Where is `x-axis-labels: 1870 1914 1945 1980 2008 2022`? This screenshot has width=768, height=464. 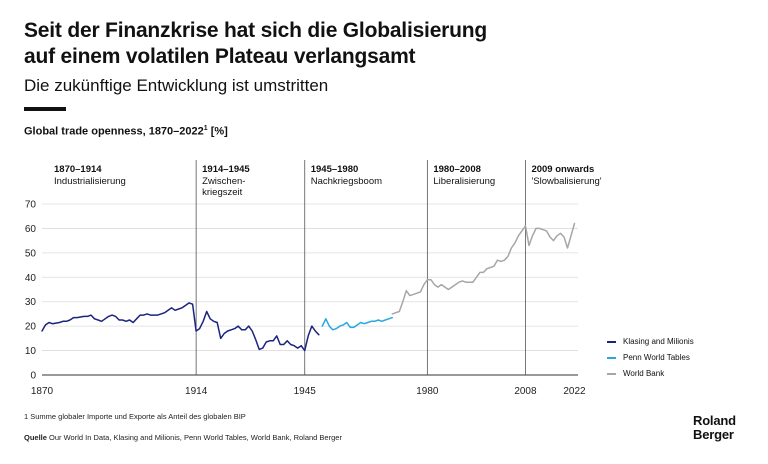 x-axis-labels: 1870 1914 1945 1980 2008 2022 is located at coordinates (308, 391).